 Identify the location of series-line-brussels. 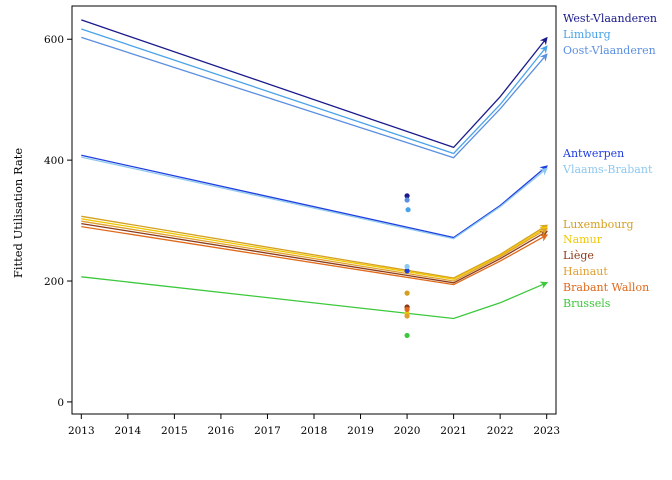
(315, 298).